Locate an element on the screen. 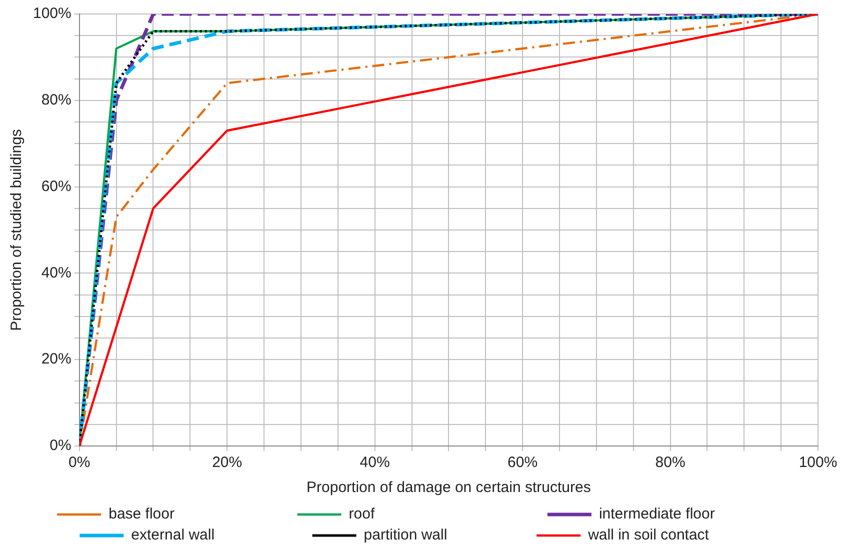  legend-label: partition wall is located at coordinates (447, 535).